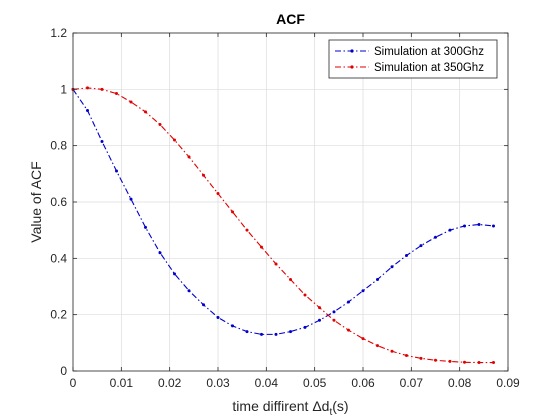 The height and width of the screenshot is (420, 560). I want to click on x-axis-label: time diffirent Δdt(s), so click(290, 408).